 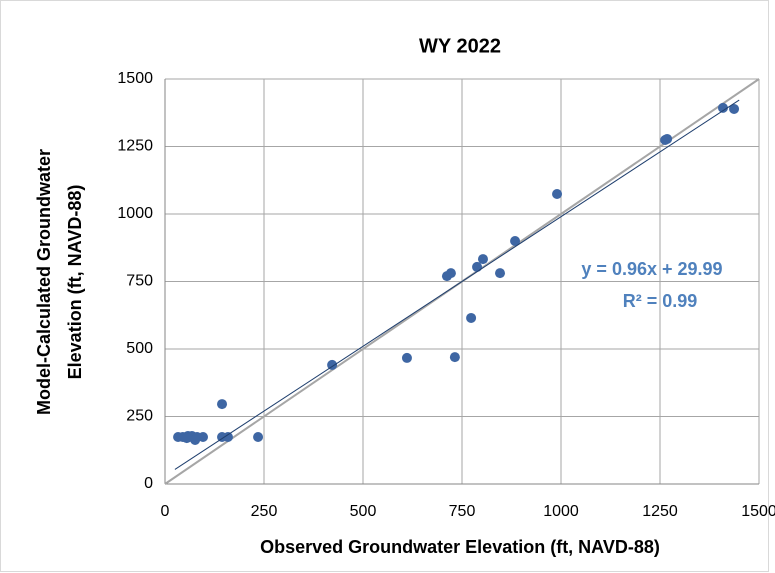 What do you see at coordinates (75, 282) in the screenshot?
I see `y-axis-title: Elevation (ft, NAVD-88)` at bounding box center [75, 282].